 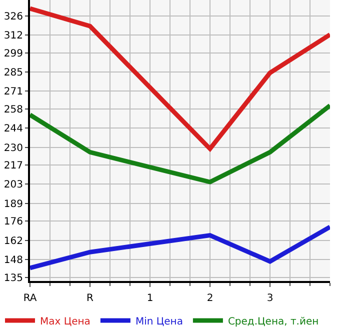 What do you see at coordinates (13, 16) in the screenshot?
I see `y-tick-label: 326` at bounding box center [13, 16].